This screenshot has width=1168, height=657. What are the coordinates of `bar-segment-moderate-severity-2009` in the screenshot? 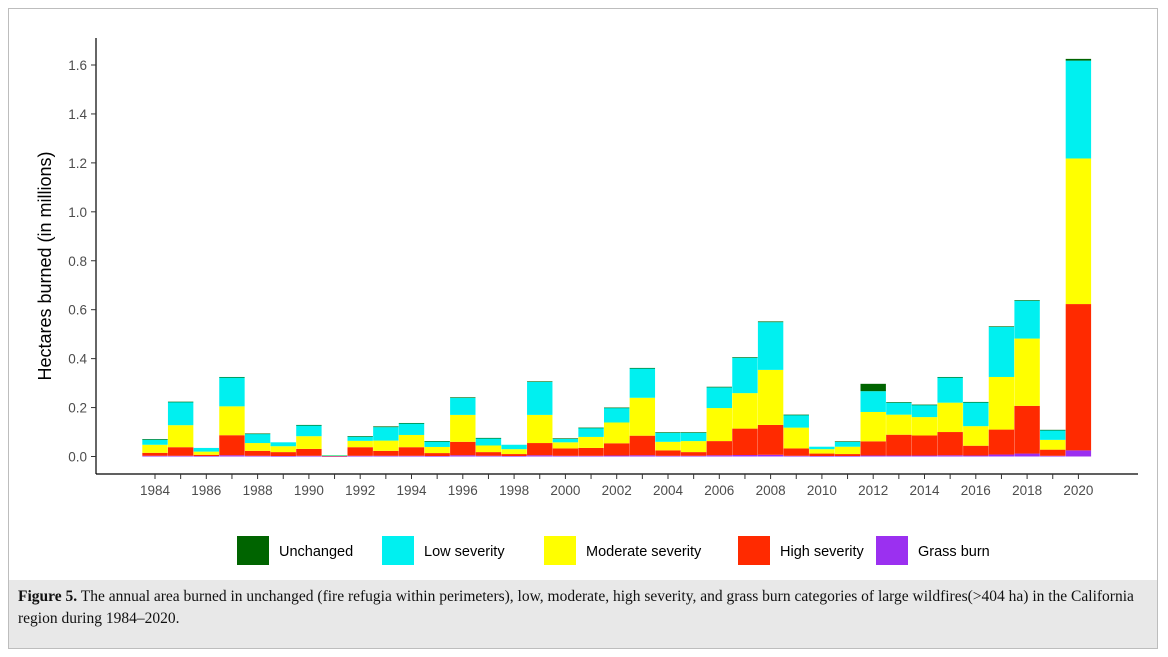 It's located at (796, 438).